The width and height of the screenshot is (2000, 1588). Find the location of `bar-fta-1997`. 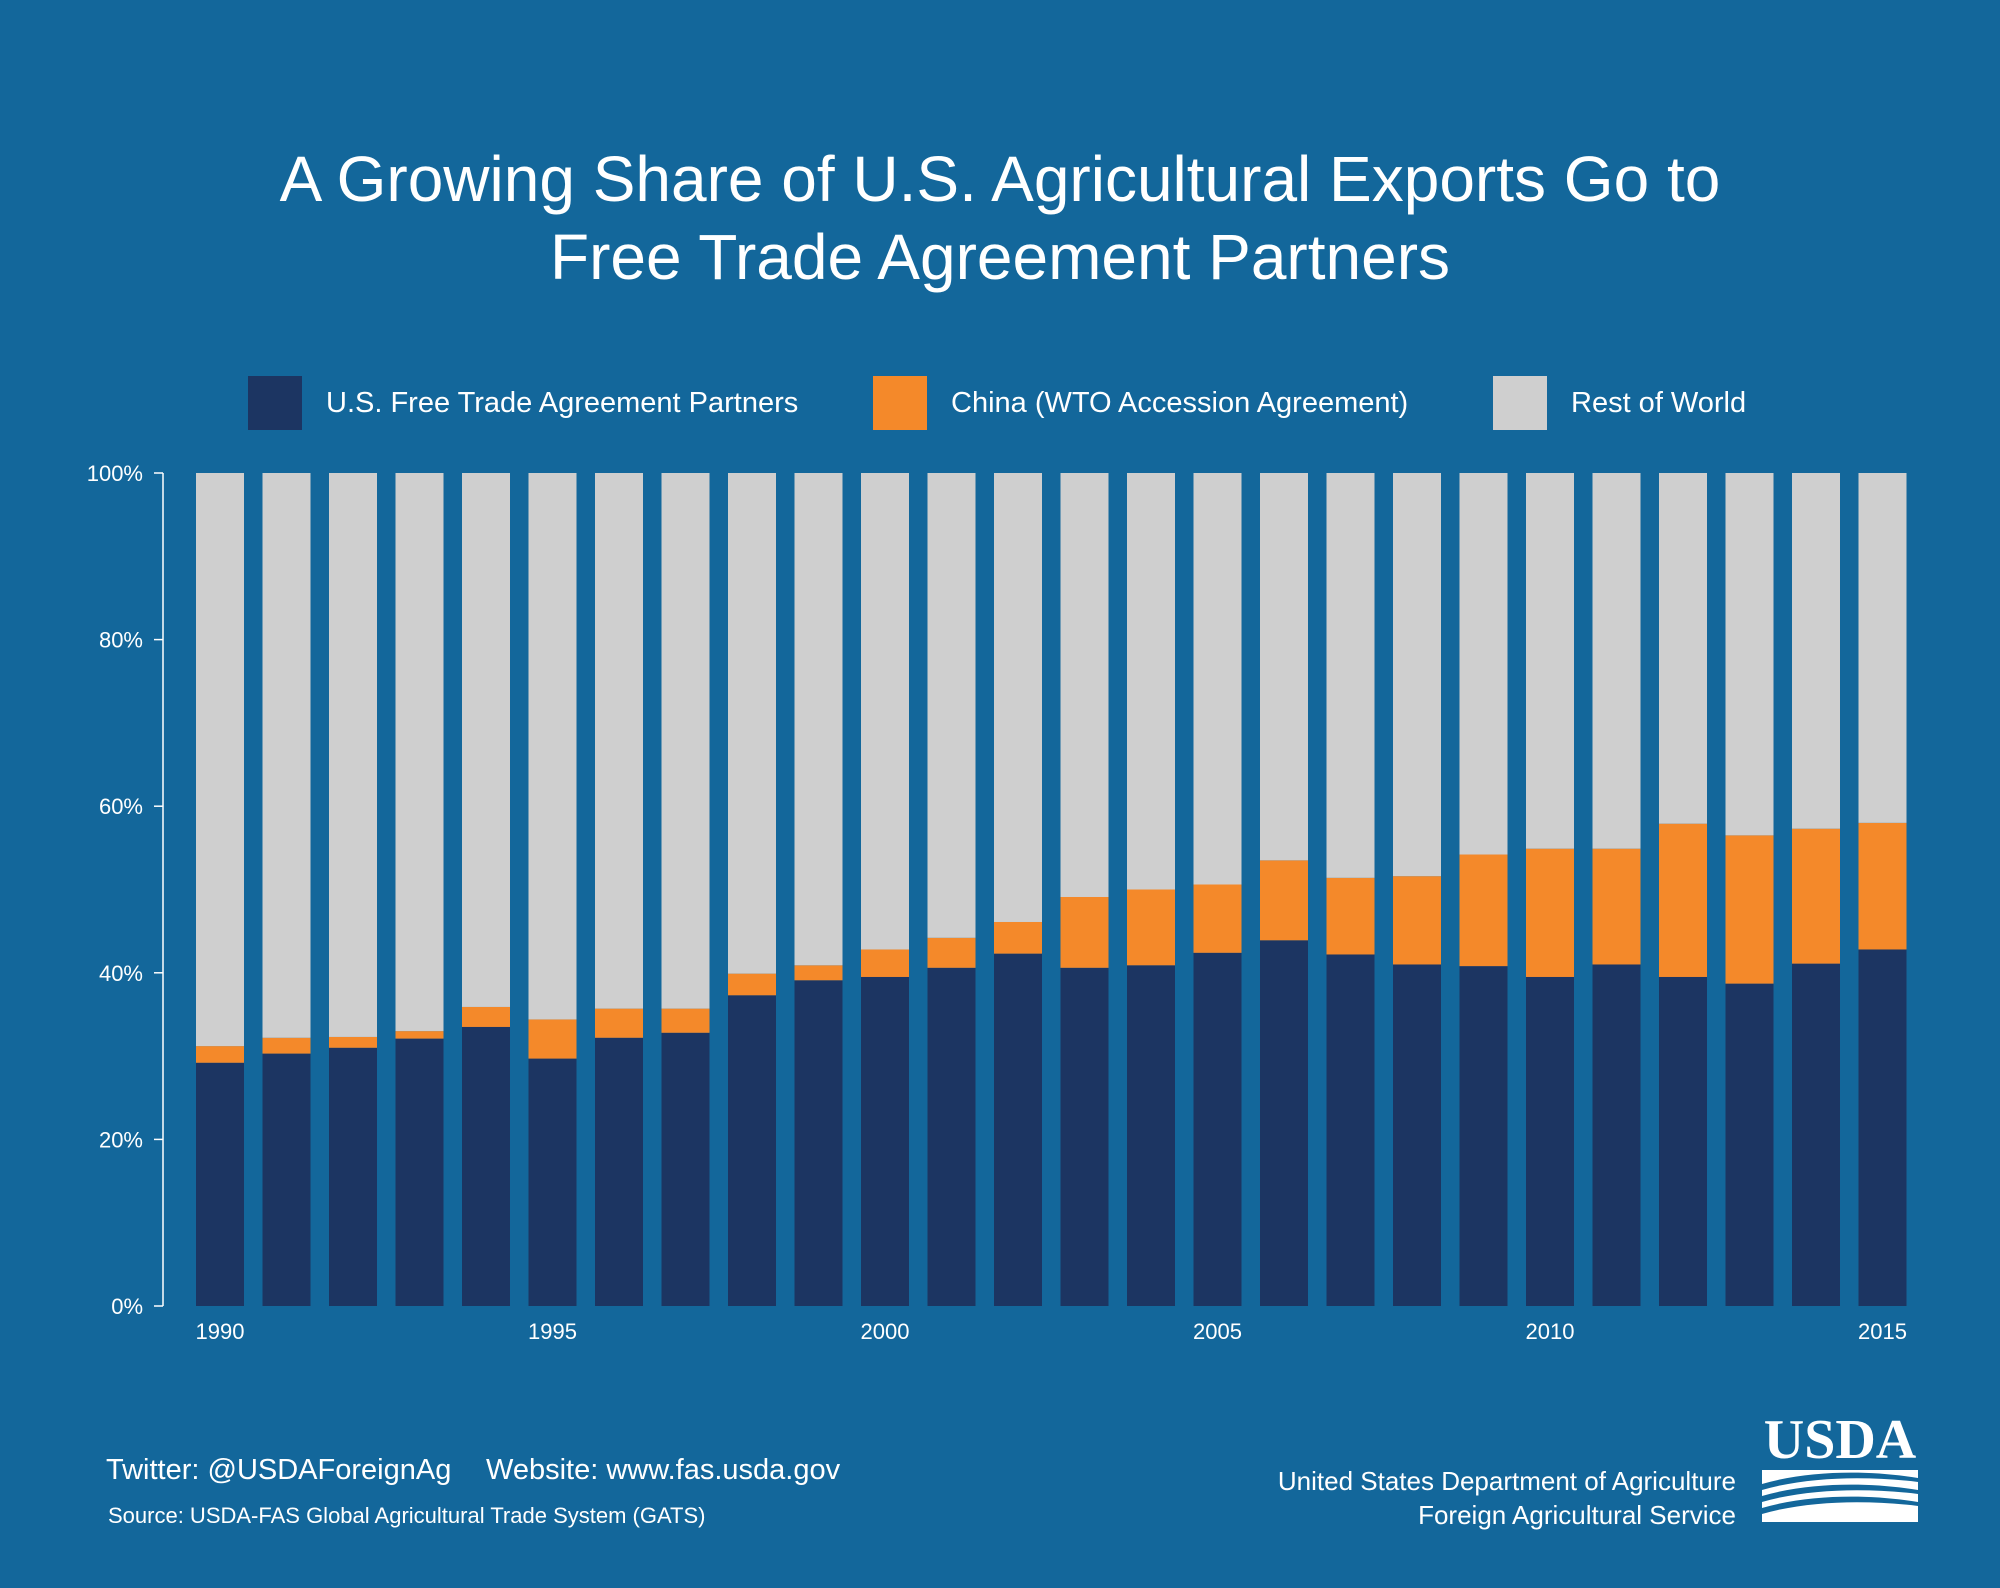

bar-fta-1997 is located at coordinates (685, 1169).